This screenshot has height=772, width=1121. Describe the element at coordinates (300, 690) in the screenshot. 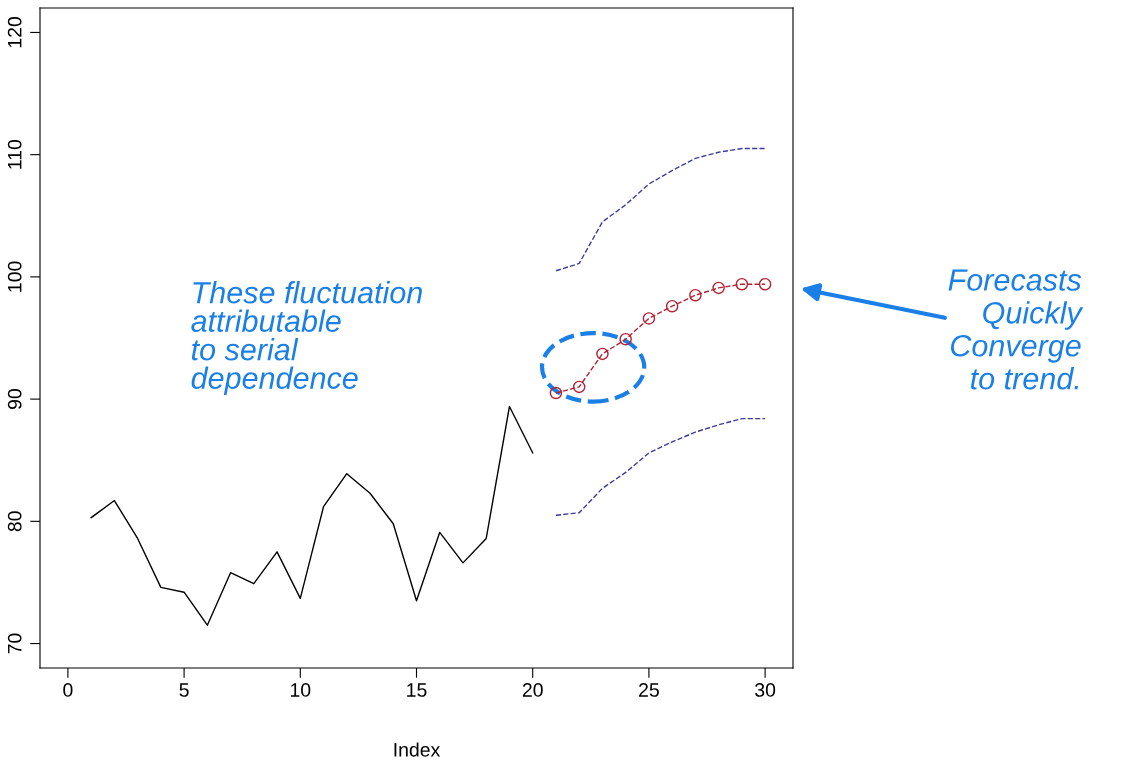

I see `x-tick-label: 10` at that location.